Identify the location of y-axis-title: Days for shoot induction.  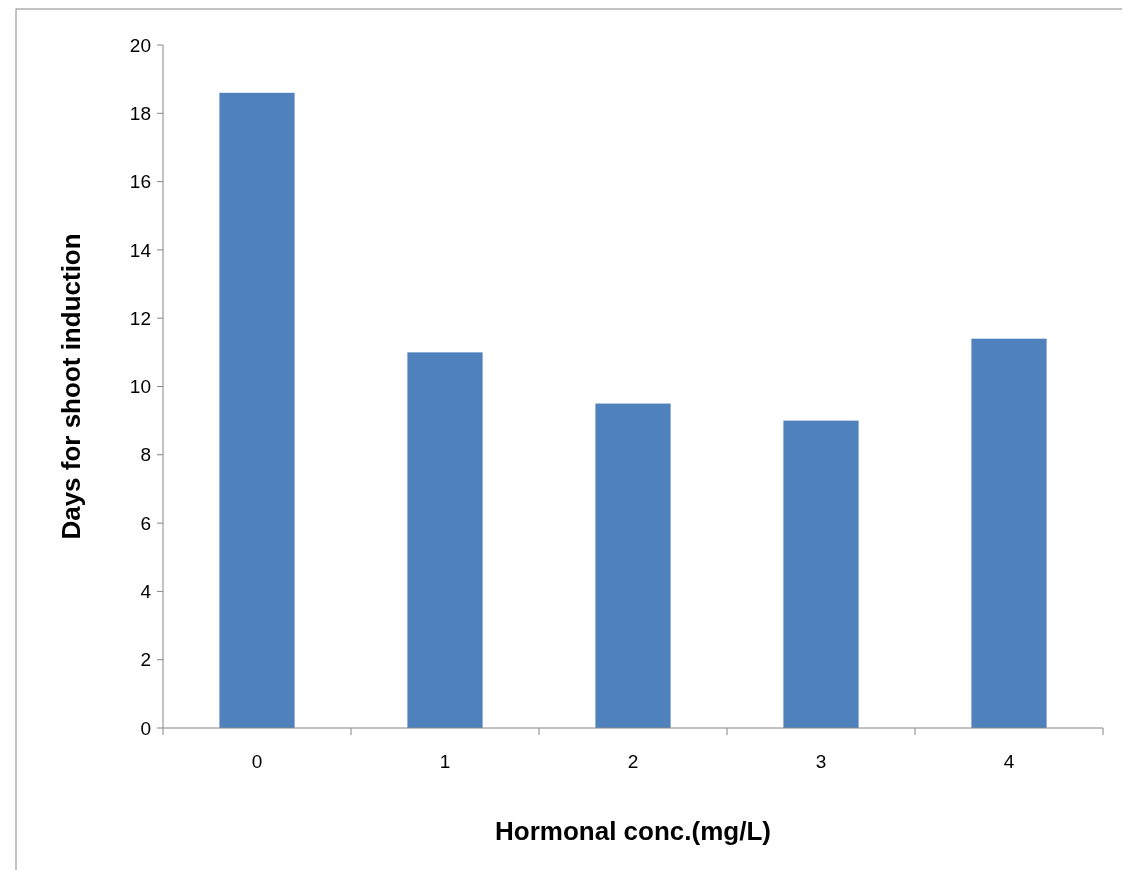
(71, 386).